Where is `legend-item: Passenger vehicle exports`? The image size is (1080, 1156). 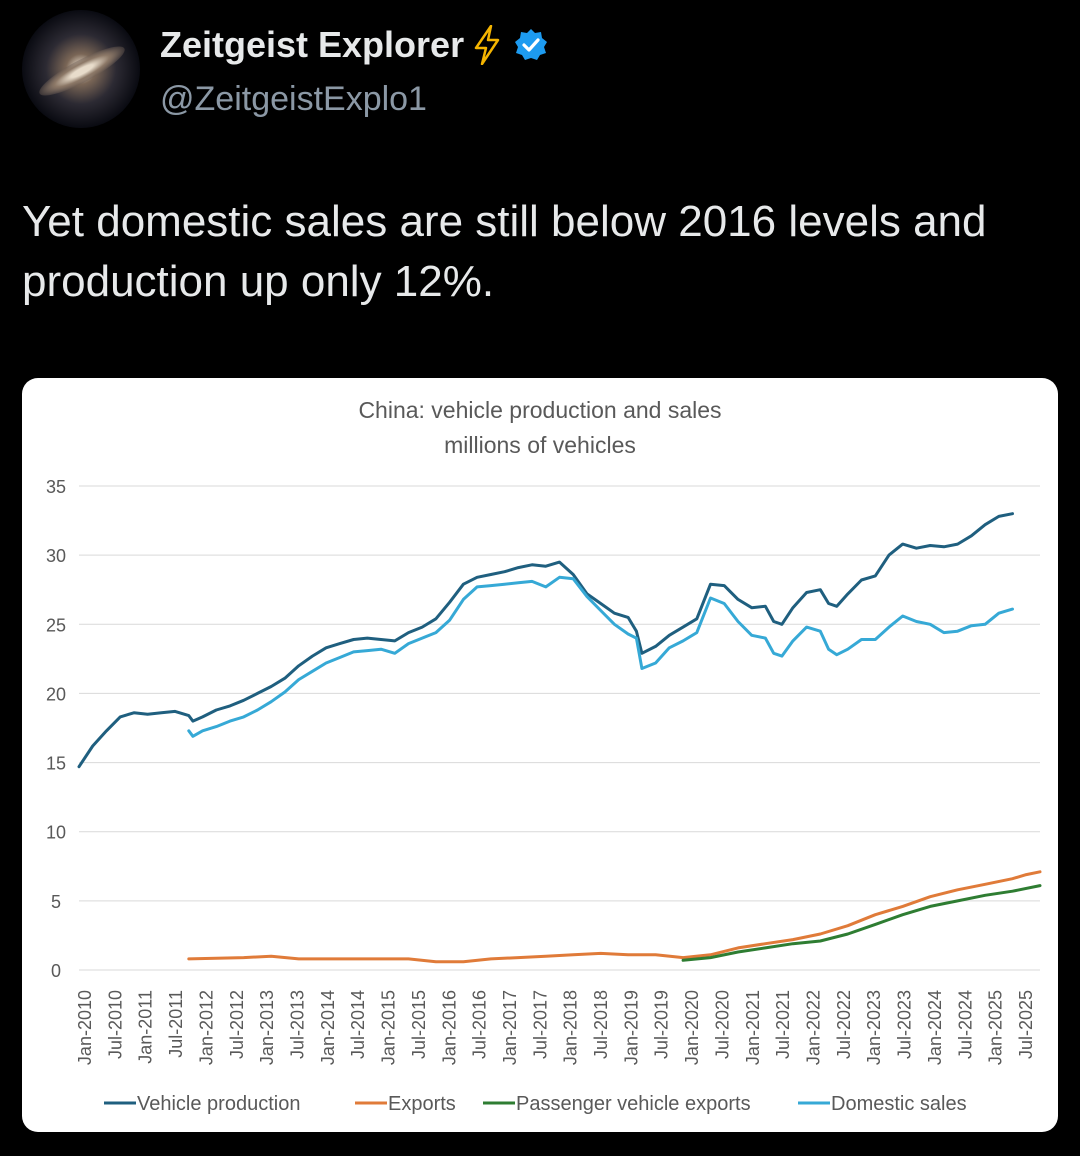 legend-item: Passenger vehicle exports is located at coordinates (617, 1104).